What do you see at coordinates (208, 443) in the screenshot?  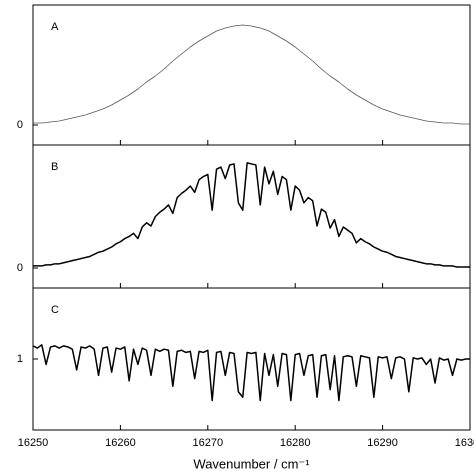 I see `x-tick-label: 16270` at bounding box center [208, 443].